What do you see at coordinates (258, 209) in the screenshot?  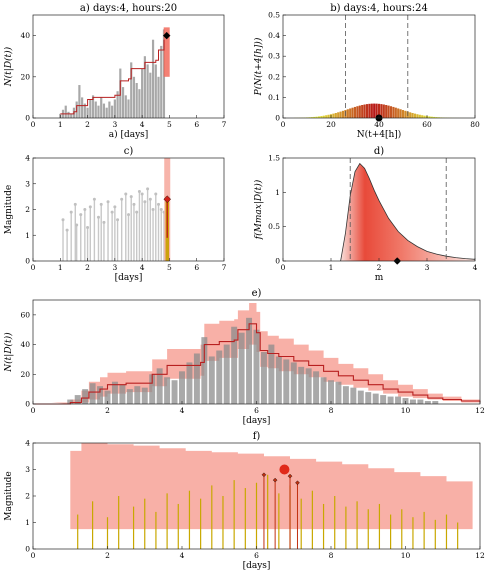 I see `d-ylabel: f(Mmax|D(t))` at bounding box center [258, 209].